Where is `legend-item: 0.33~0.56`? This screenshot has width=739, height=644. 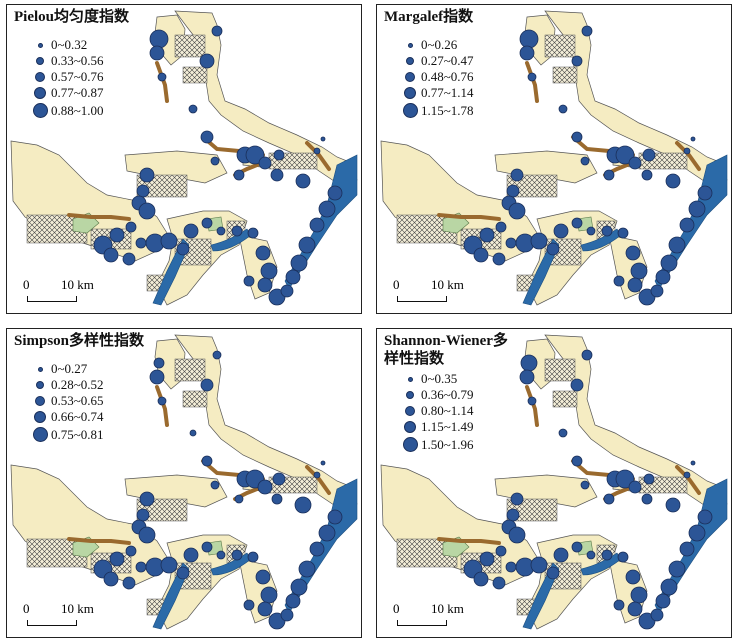
legend-item: 0.33~0.56 is located at coordinates (66, 61).